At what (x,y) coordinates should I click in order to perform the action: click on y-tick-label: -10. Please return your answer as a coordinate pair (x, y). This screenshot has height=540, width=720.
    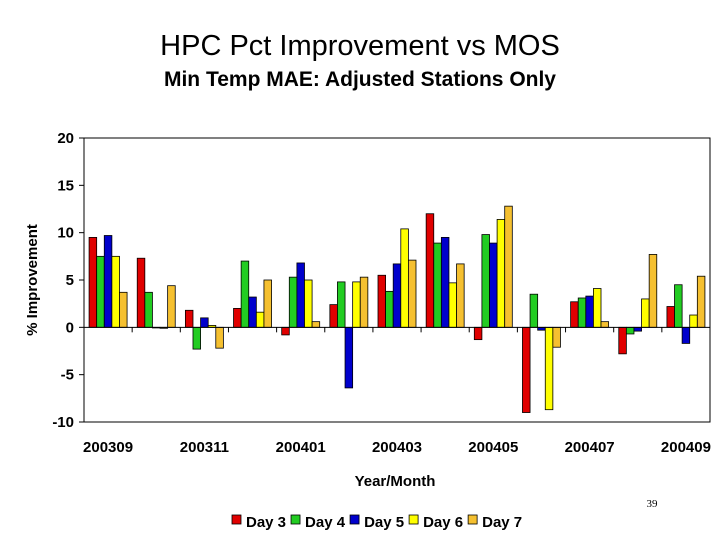
    Looking at the image, I should click on (63, 422).